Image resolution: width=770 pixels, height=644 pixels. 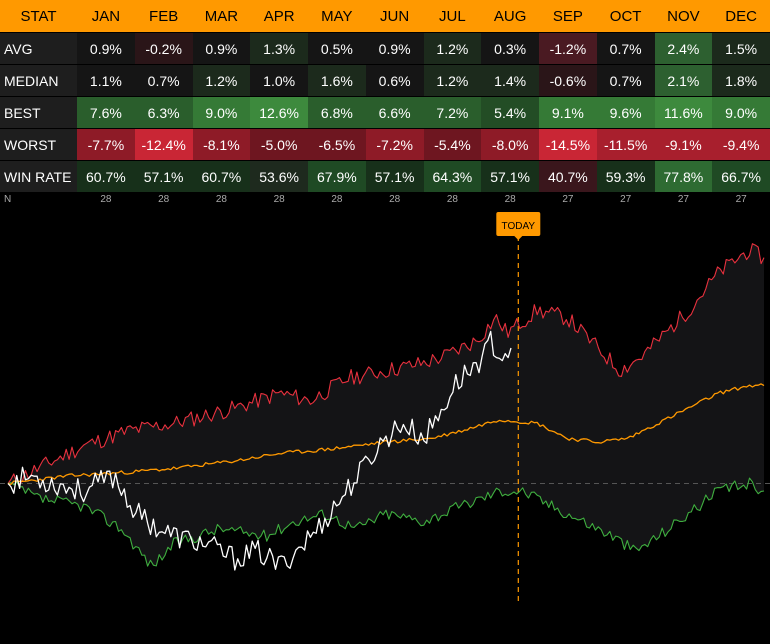 I want to click on header-aug: AUG, so click(x=510, y=16).